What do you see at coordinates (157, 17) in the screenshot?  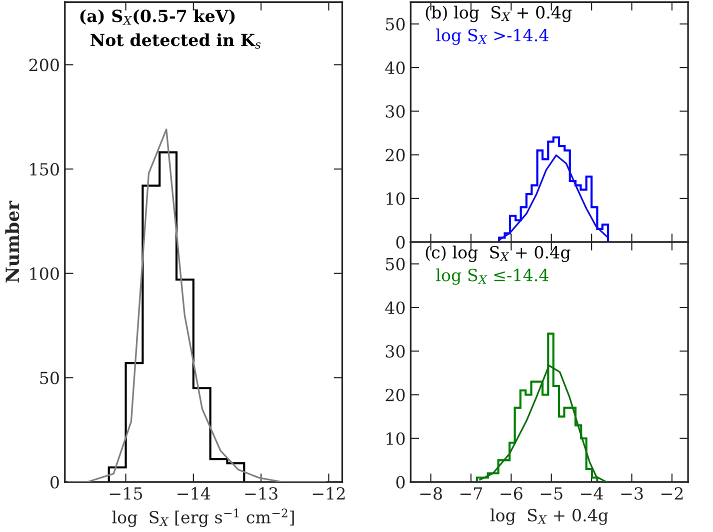 I see `annotation: (a) S$_{X}$(0.5-7 keV)` at bounding box center [157, 17].